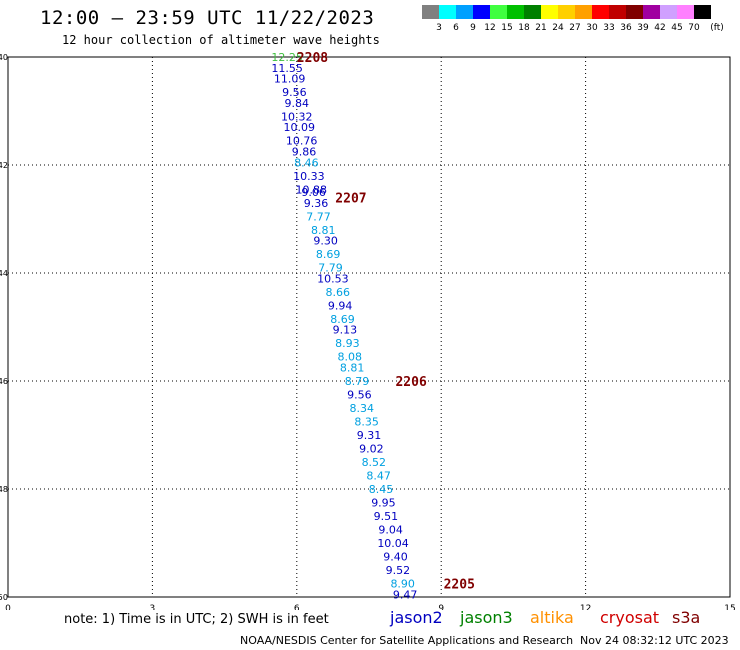 The width and height of the screenshot is (740, 650). What do you see at coordinates (386, 516) in the screenshot?
I see `wave-height-label: 9.51` at bounding box center [386, 516].